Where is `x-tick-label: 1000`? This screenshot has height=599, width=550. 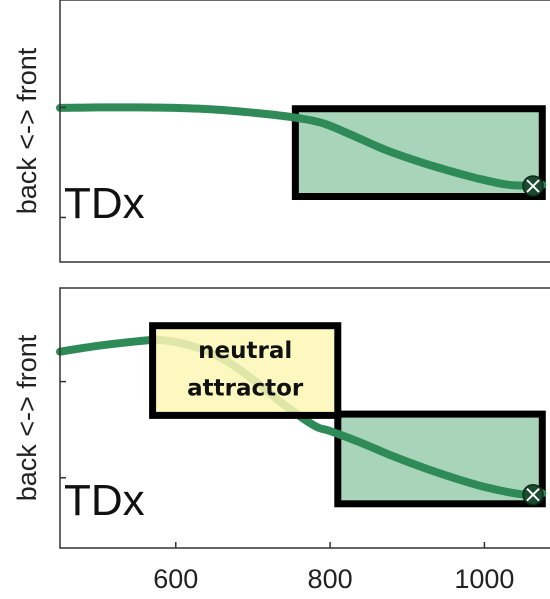
x-tick-label: 1000 is located at coordinates (484, 579).